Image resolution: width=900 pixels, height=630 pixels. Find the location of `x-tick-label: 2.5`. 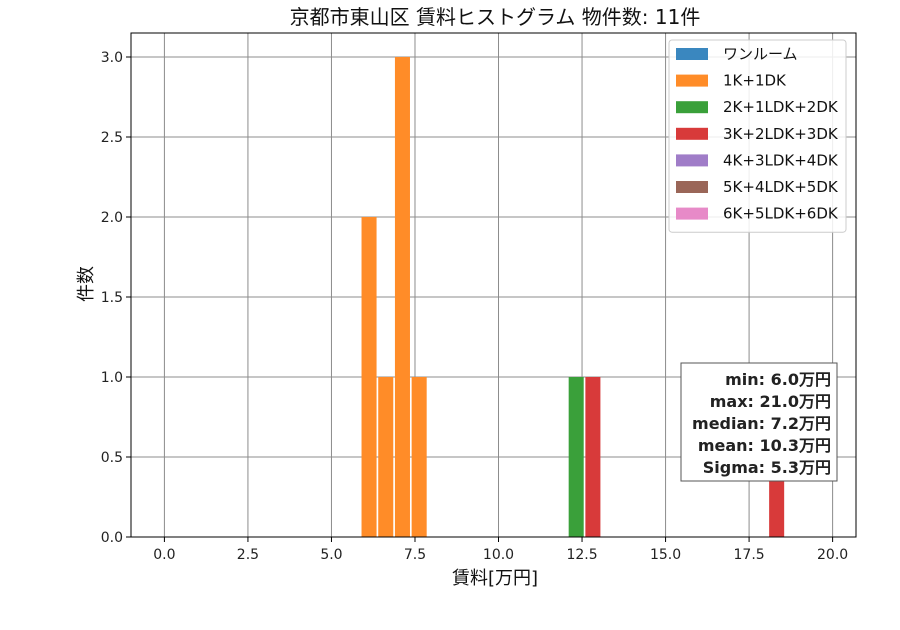

x-tick-label: 2.5 is located at coordinates (248, 555).